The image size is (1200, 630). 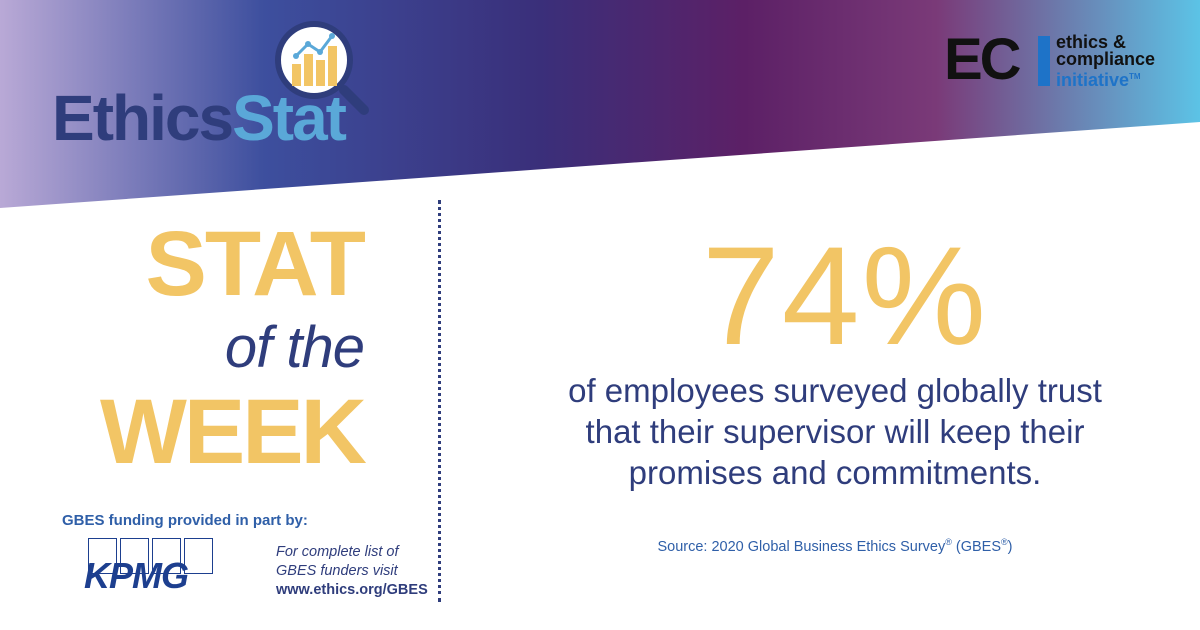 What do you see at coordinates (439, 401) in the screenshot?
I see `dotted-divider` at bounding box center [439, 401].